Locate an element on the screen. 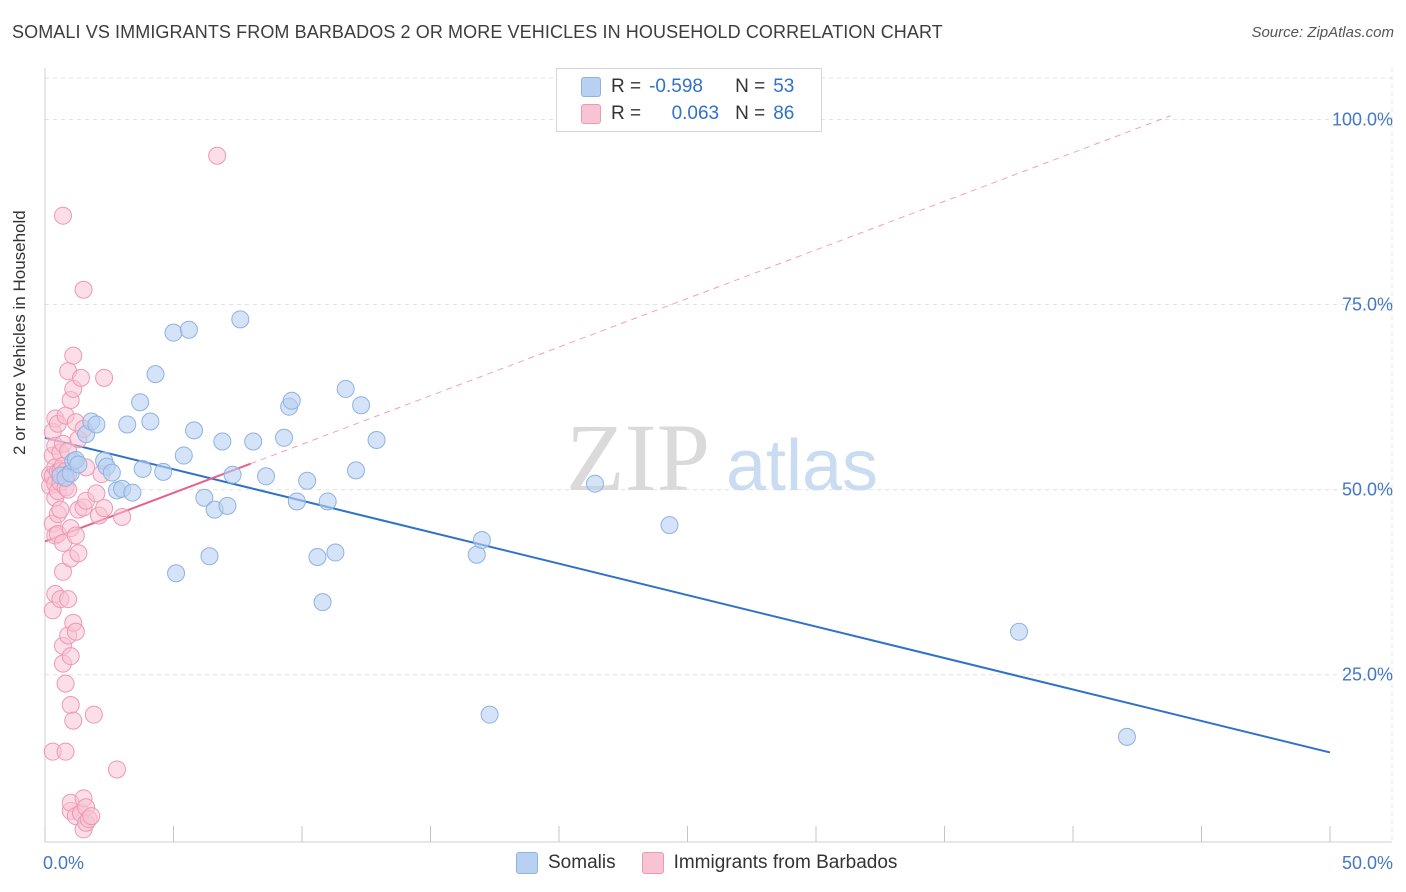 The height and width of the screenshot is (892, 1406). legend-r-value: -0.598 is located at coordinates (676, 86).